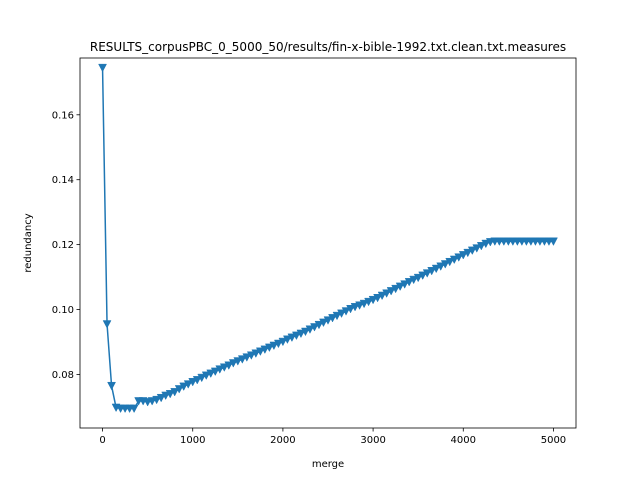 The width and height of the screenshot is (640, 480). What do you see at coordinates (332, 437) in the screenshot?
I see `x-axis: 0 1000 2000 3000 4000 5000` at bounding box center [332, 437].